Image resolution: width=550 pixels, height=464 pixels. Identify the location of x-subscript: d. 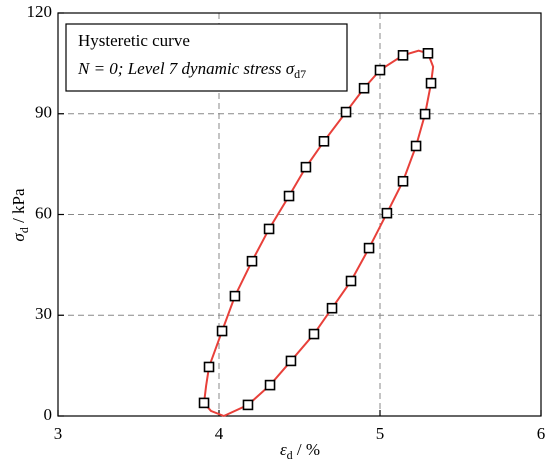
(290, 455).